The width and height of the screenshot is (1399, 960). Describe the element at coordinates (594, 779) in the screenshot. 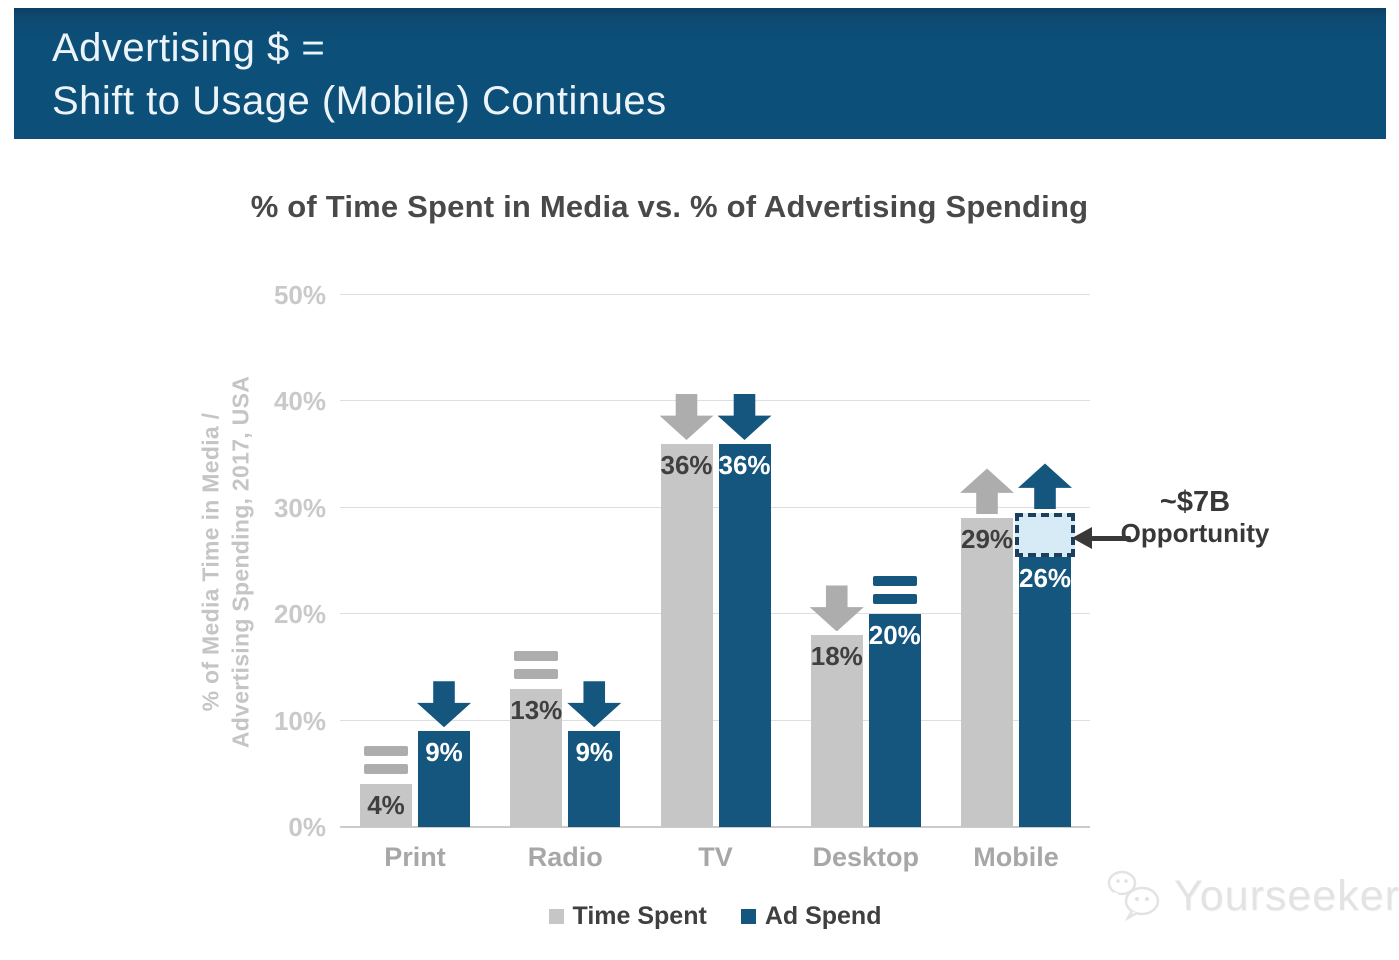

I see `bar-radio-ad-spend` at that location.